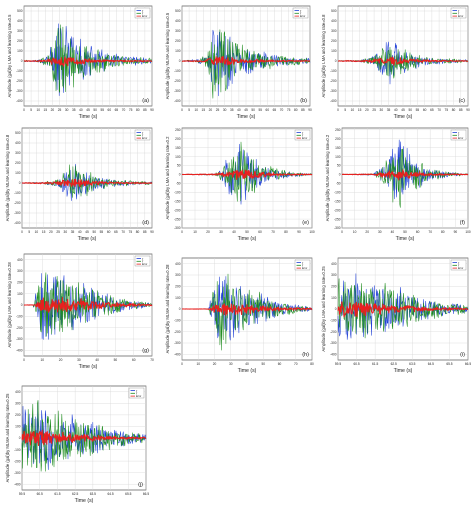  What do you see at coordinates (110, 494) in the screenshot?
I see `x-tick-label: 64.5` at bounding box center [110, 494].